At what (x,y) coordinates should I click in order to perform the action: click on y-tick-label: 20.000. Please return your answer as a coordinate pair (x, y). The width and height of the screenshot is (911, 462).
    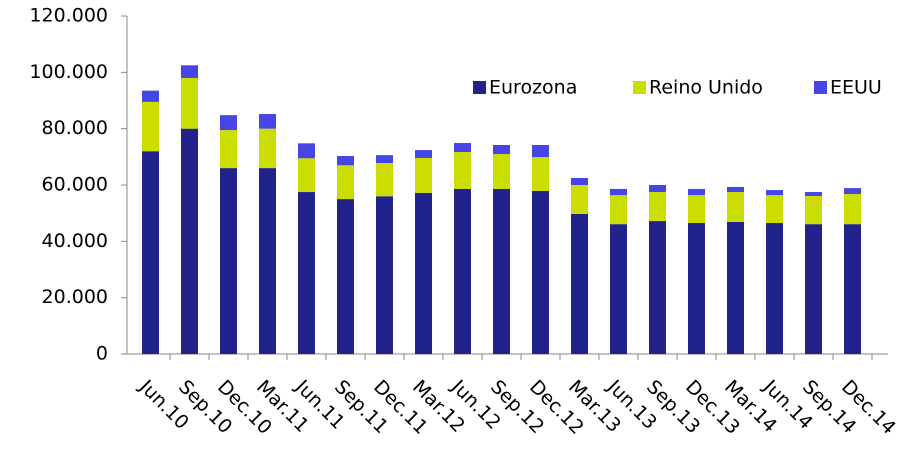
    Looking at the image, I should click on (75, 297).